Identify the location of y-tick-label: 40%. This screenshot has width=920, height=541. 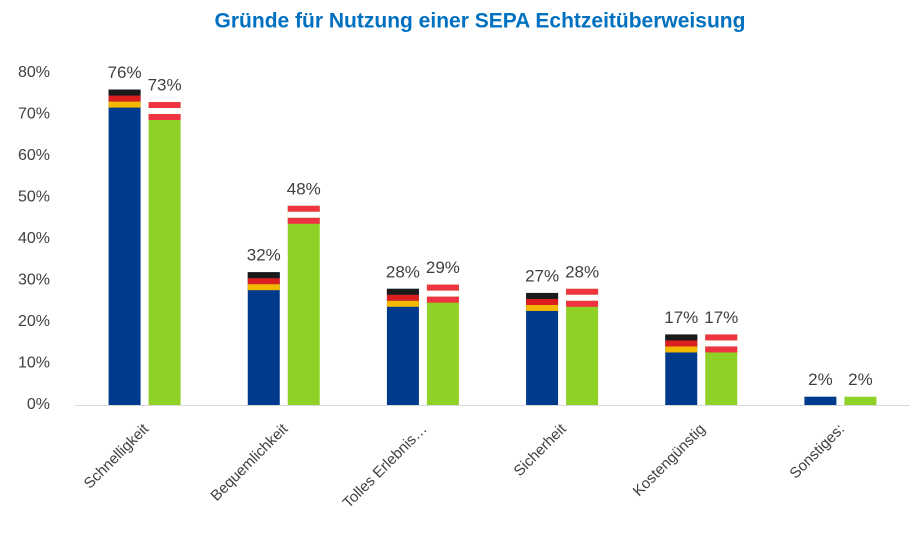
(34, 238).